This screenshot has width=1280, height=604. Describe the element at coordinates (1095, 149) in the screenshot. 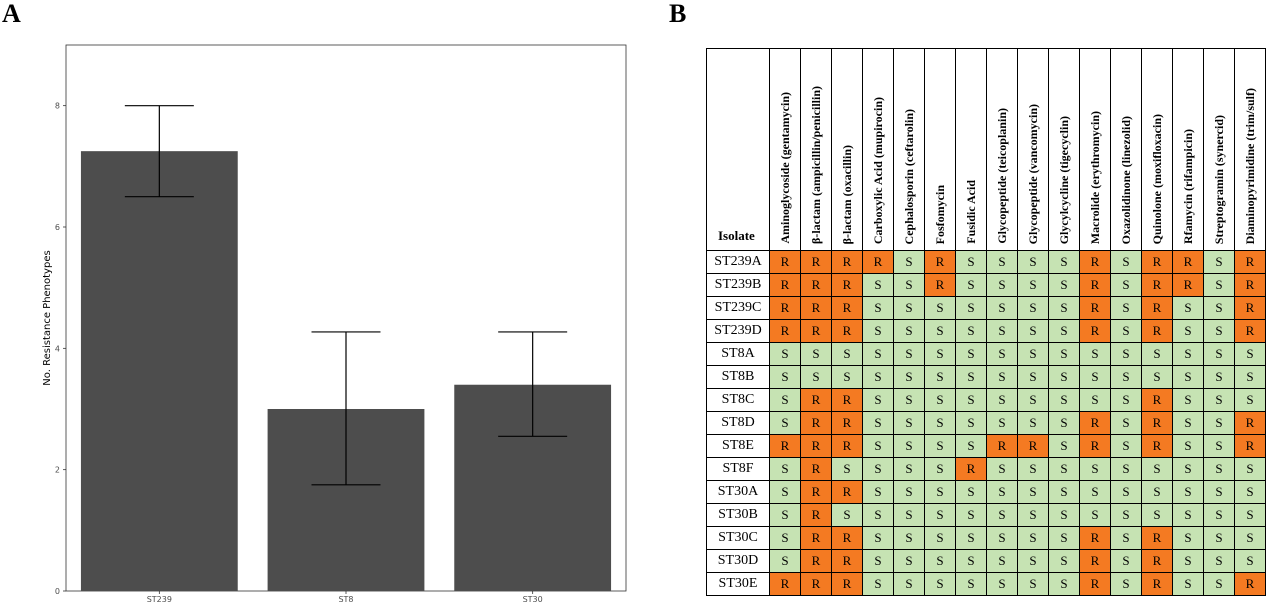

I see `antibiotic-column-header: Macrolide (erythromycin)` at that location.